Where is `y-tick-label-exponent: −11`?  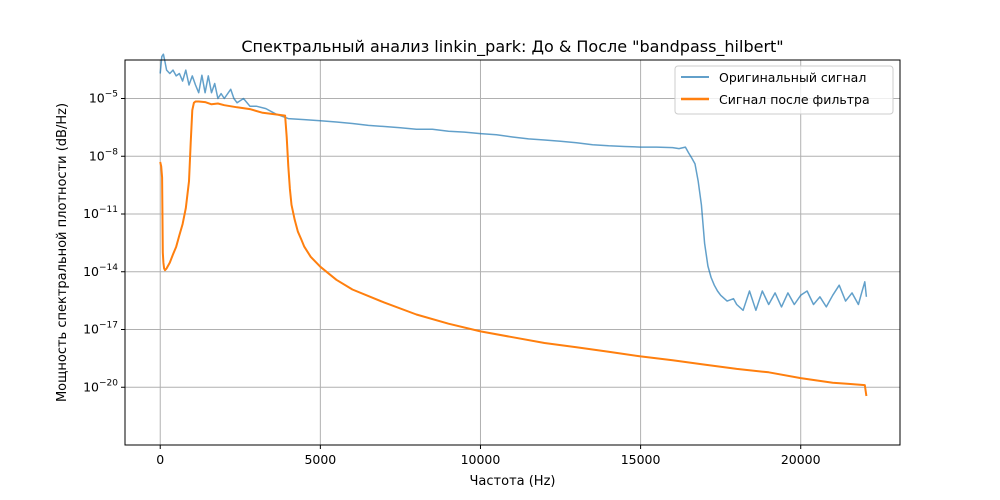 y-tick-label-exponent: −11 is located at coordinates (108, 210).